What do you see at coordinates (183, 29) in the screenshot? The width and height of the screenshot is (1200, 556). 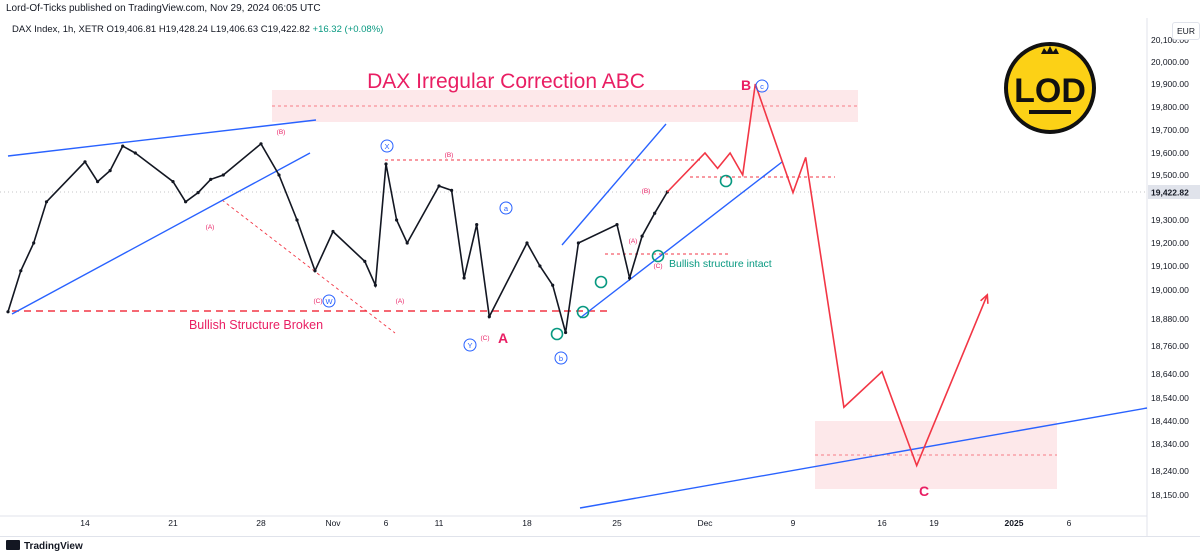 I see `ohlc-high: H19,428.24` at bounding box center [183, 29].